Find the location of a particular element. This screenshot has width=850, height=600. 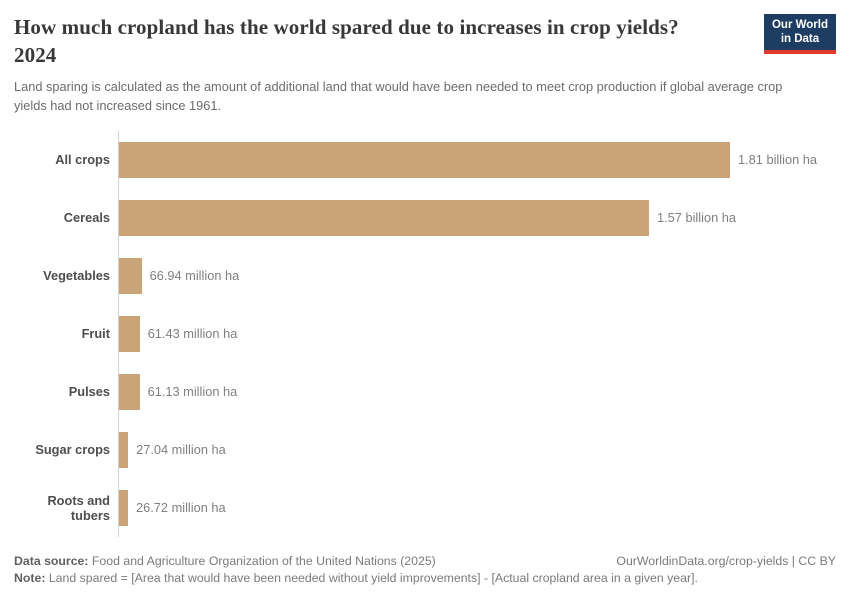

chart-row: Fruit 61.43 million ha is located at coordinates (425, 333).